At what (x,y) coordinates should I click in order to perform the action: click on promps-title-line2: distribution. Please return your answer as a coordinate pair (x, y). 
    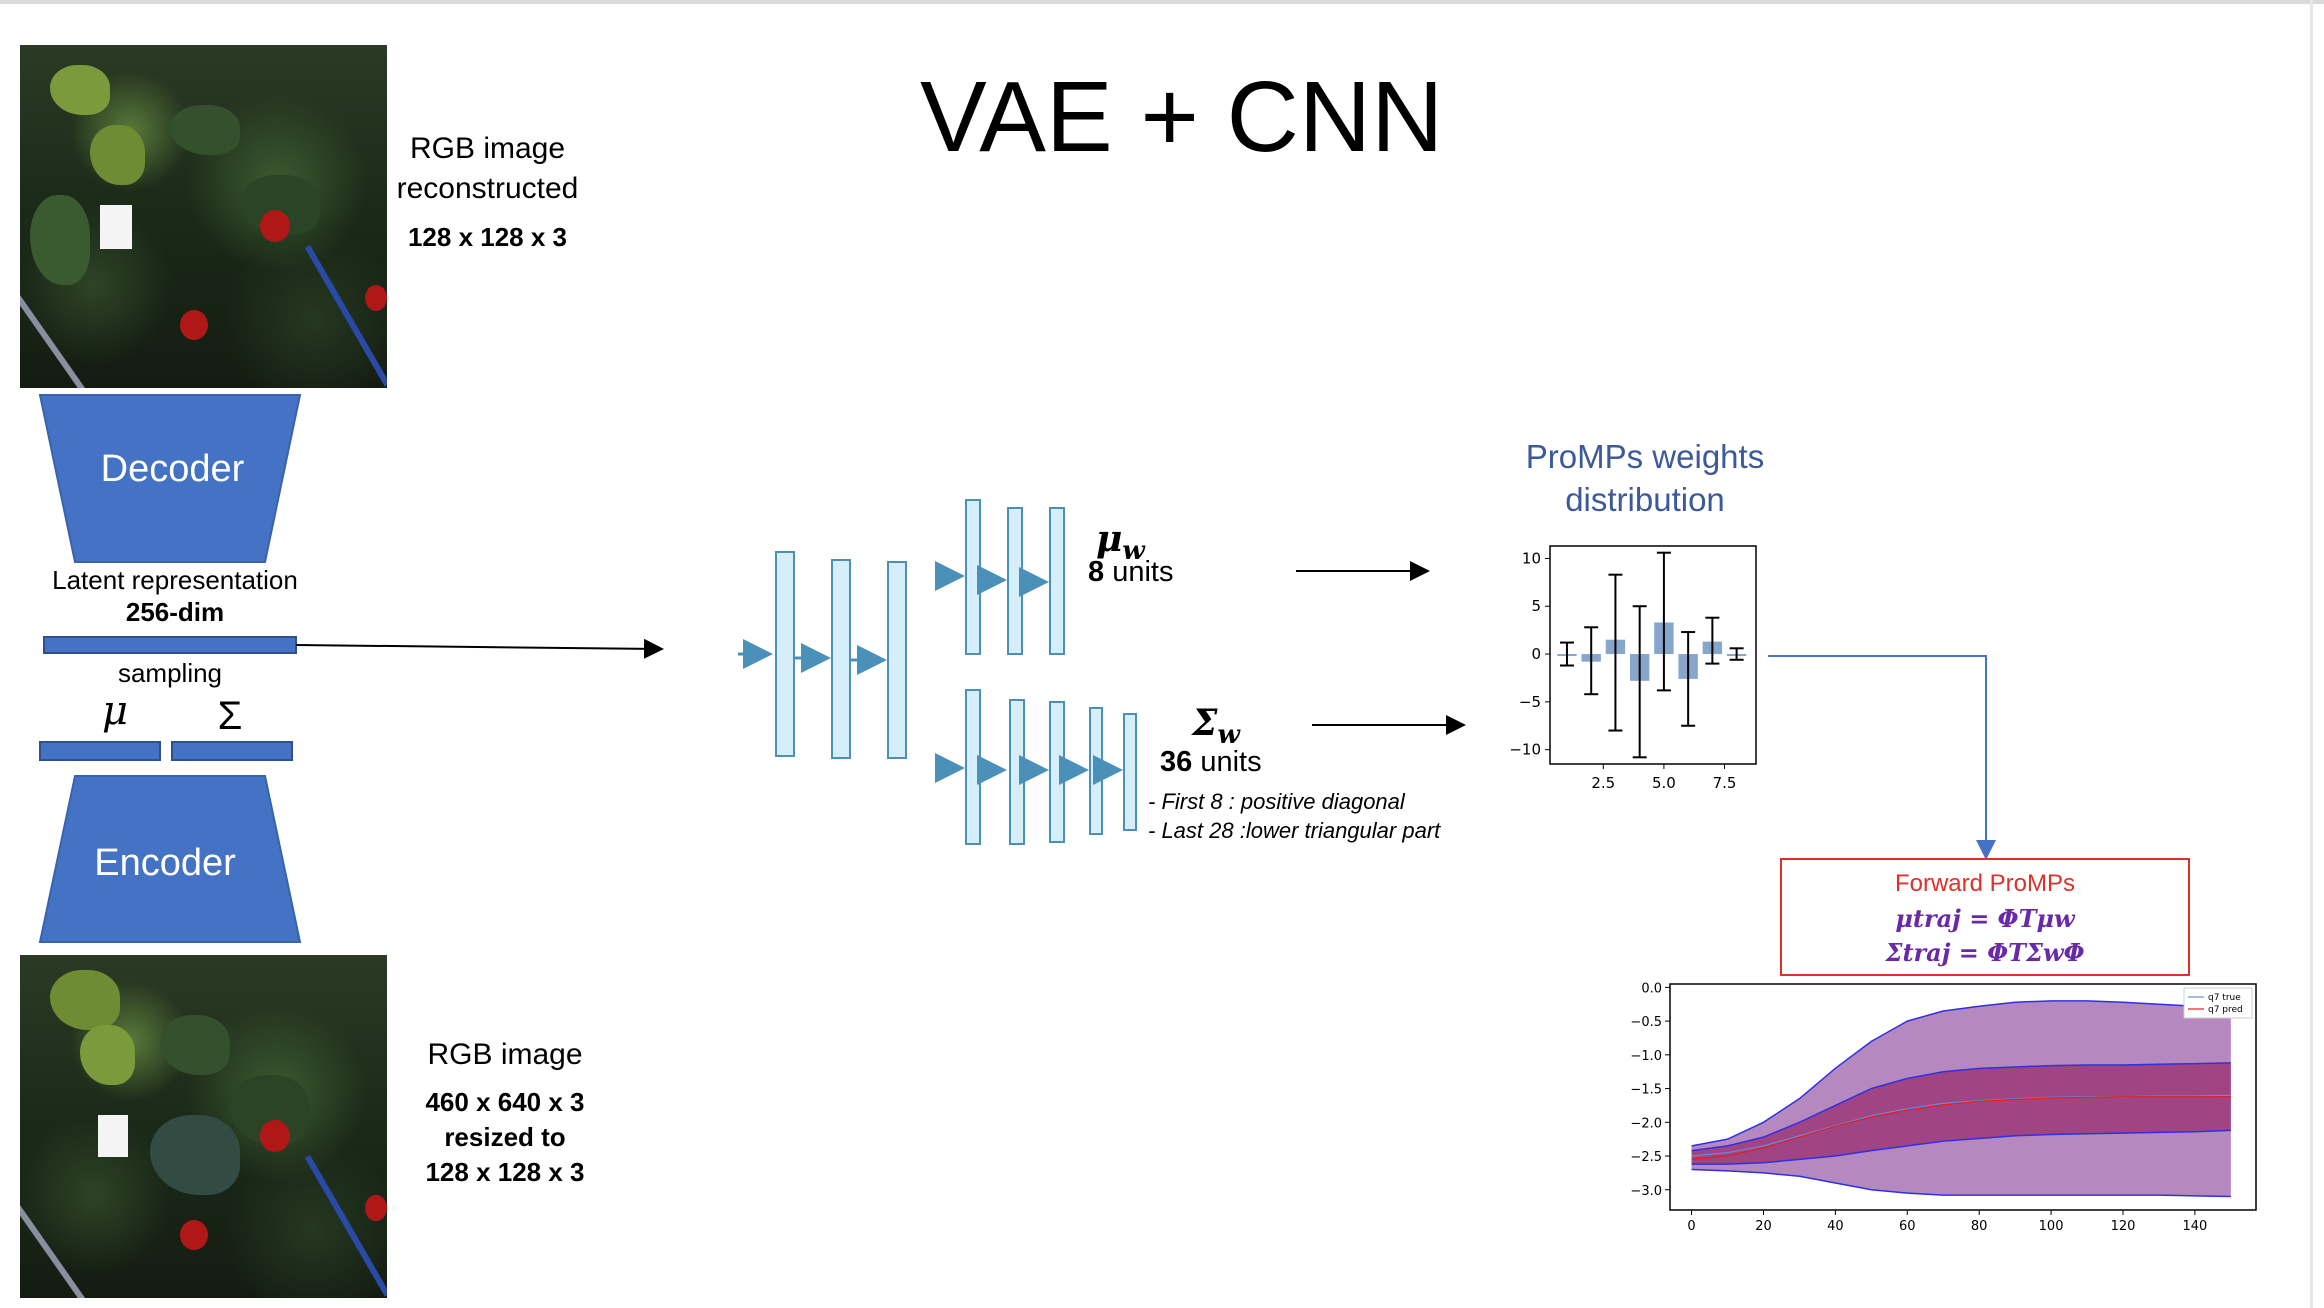
    Looking at the image, I should click on (1645, 499).